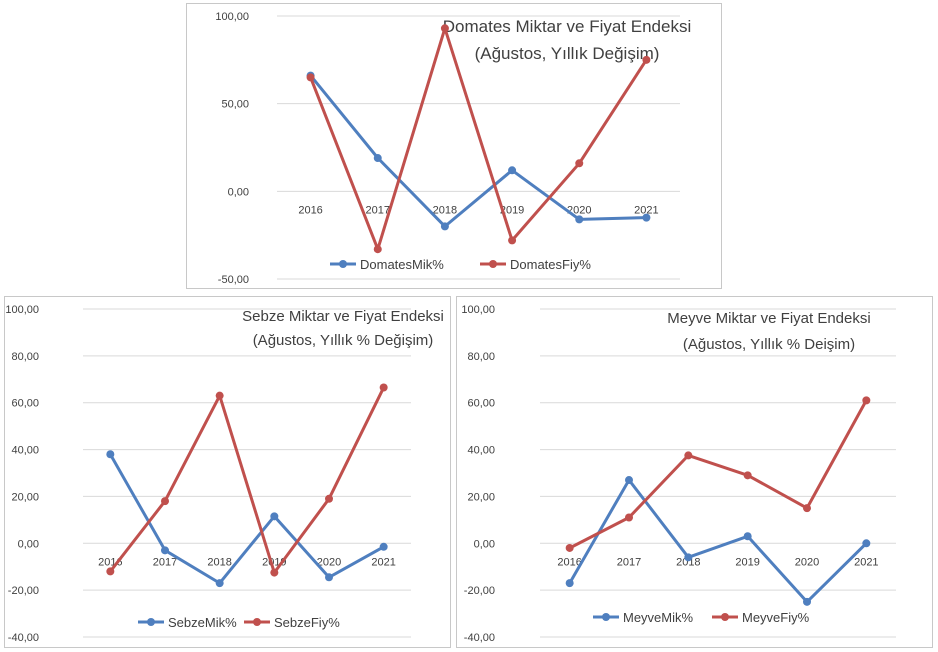  Describe the element at coordinates (567, 26) in the screenshot. I see `chart-title-line: Domates Miktar ve Fiyat Endeksi` at that location.